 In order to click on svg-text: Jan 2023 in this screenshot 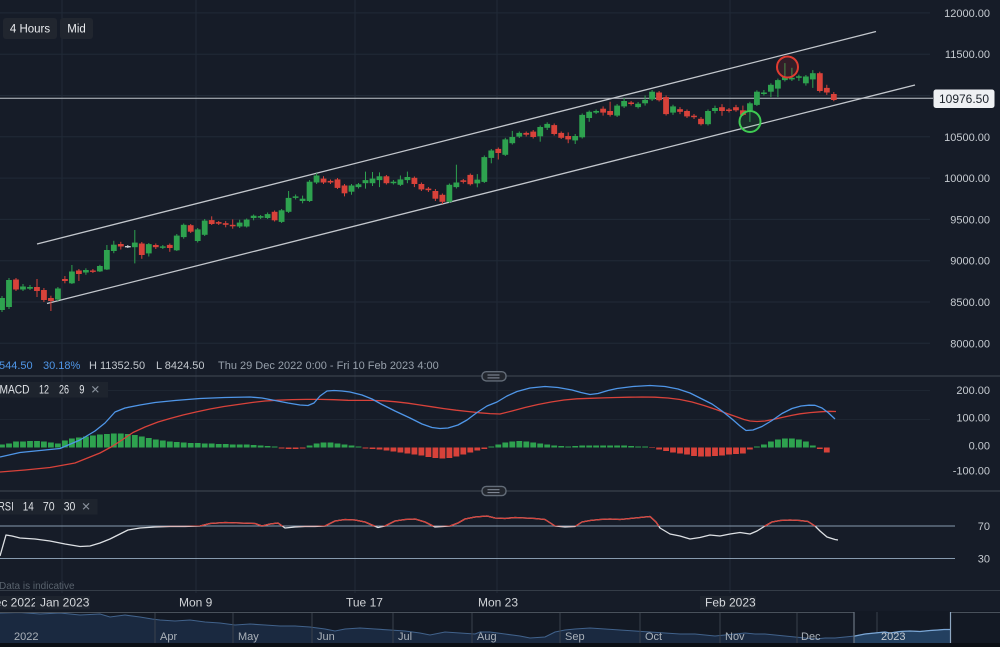, I will do `click(65, 603)`.